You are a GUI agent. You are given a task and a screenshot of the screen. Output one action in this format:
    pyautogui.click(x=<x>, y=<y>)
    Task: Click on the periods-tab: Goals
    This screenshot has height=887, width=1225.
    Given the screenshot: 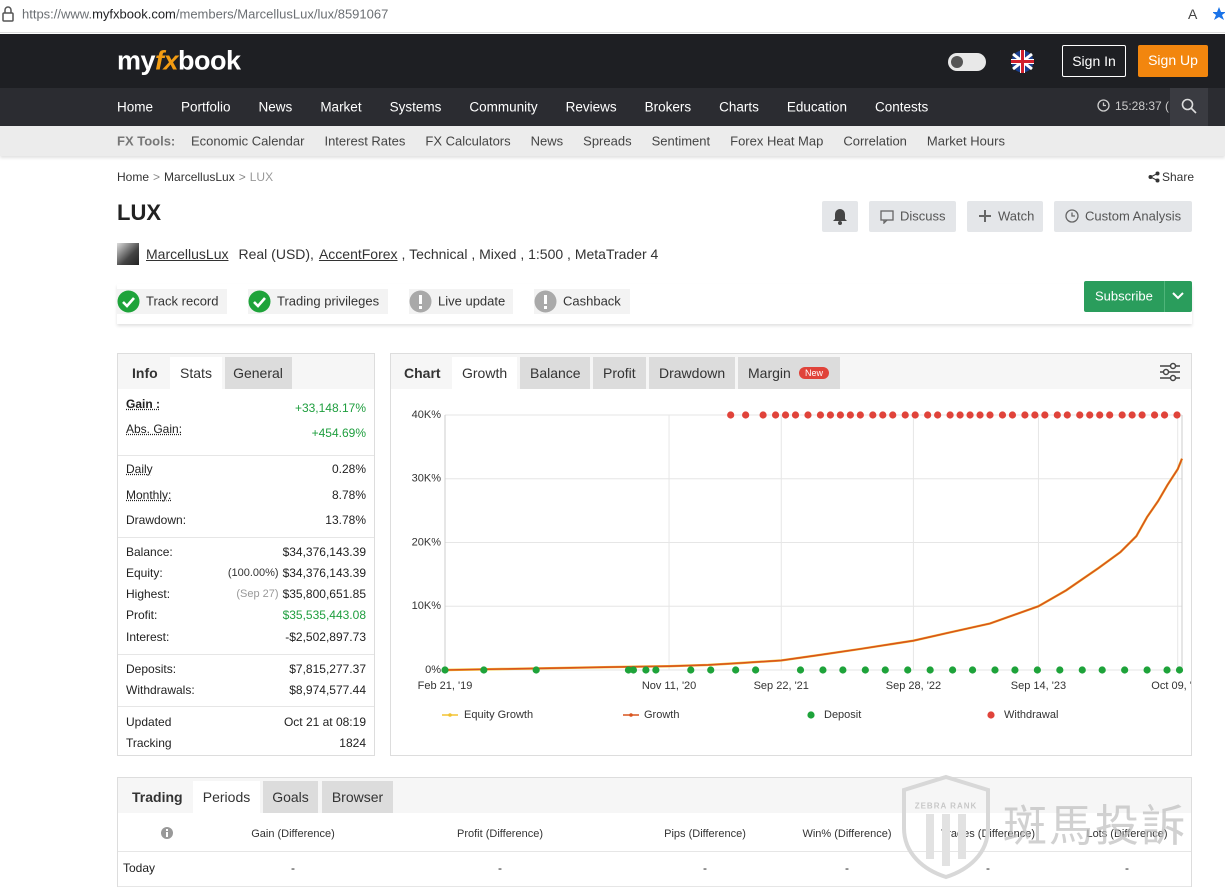 What is the action you would take?
    pyautogui.click(x=290, y=797)
    